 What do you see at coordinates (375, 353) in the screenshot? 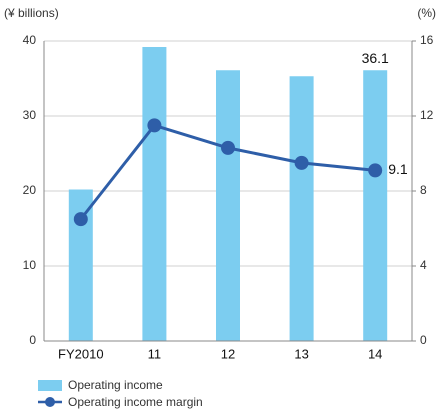
I see `x-tick-label: 14` at bounding box center [375, 353].